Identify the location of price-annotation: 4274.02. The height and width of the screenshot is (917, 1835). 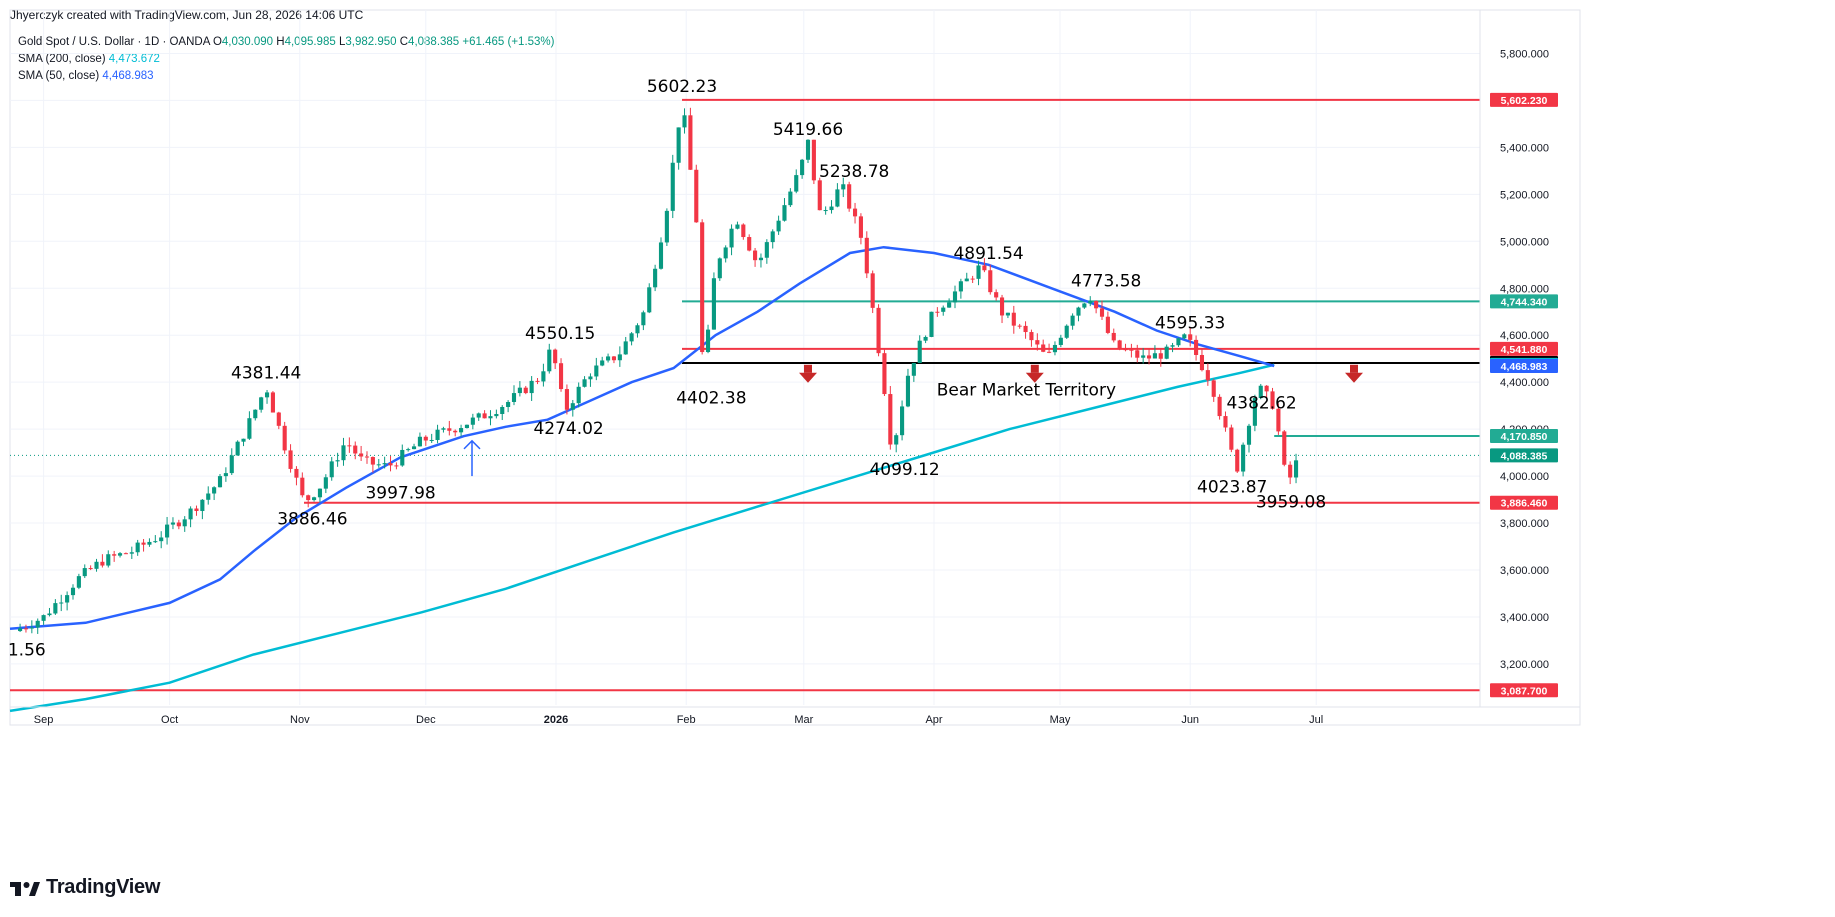
(568, 429).